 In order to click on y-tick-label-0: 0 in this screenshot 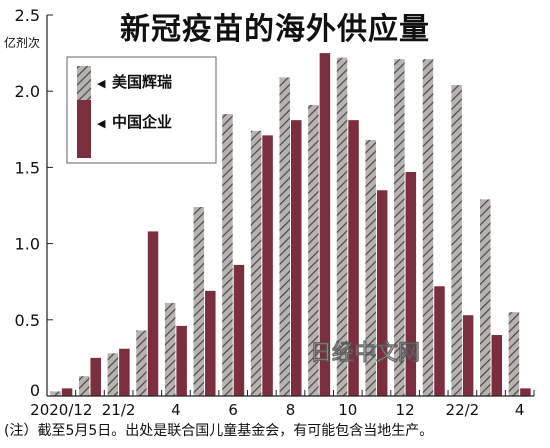, I will do `click(35, 390)`.